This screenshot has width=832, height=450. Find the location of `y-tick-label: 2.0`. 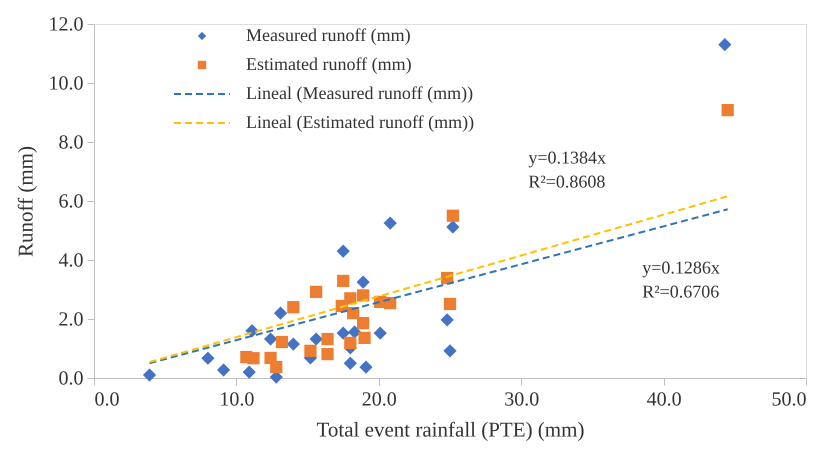

y-tick-label: 2.0 is located at coordinates (71, 319).